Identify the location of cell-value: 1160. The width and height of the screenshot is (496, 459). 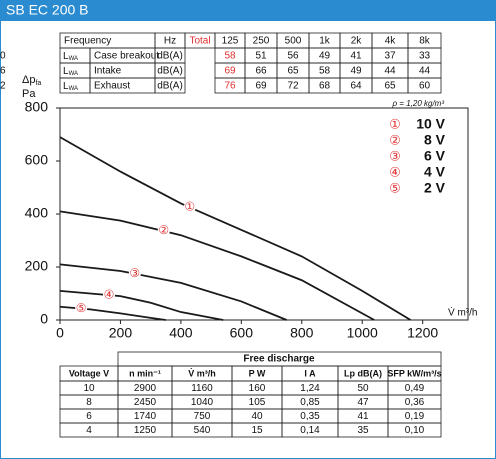
(202, 388).